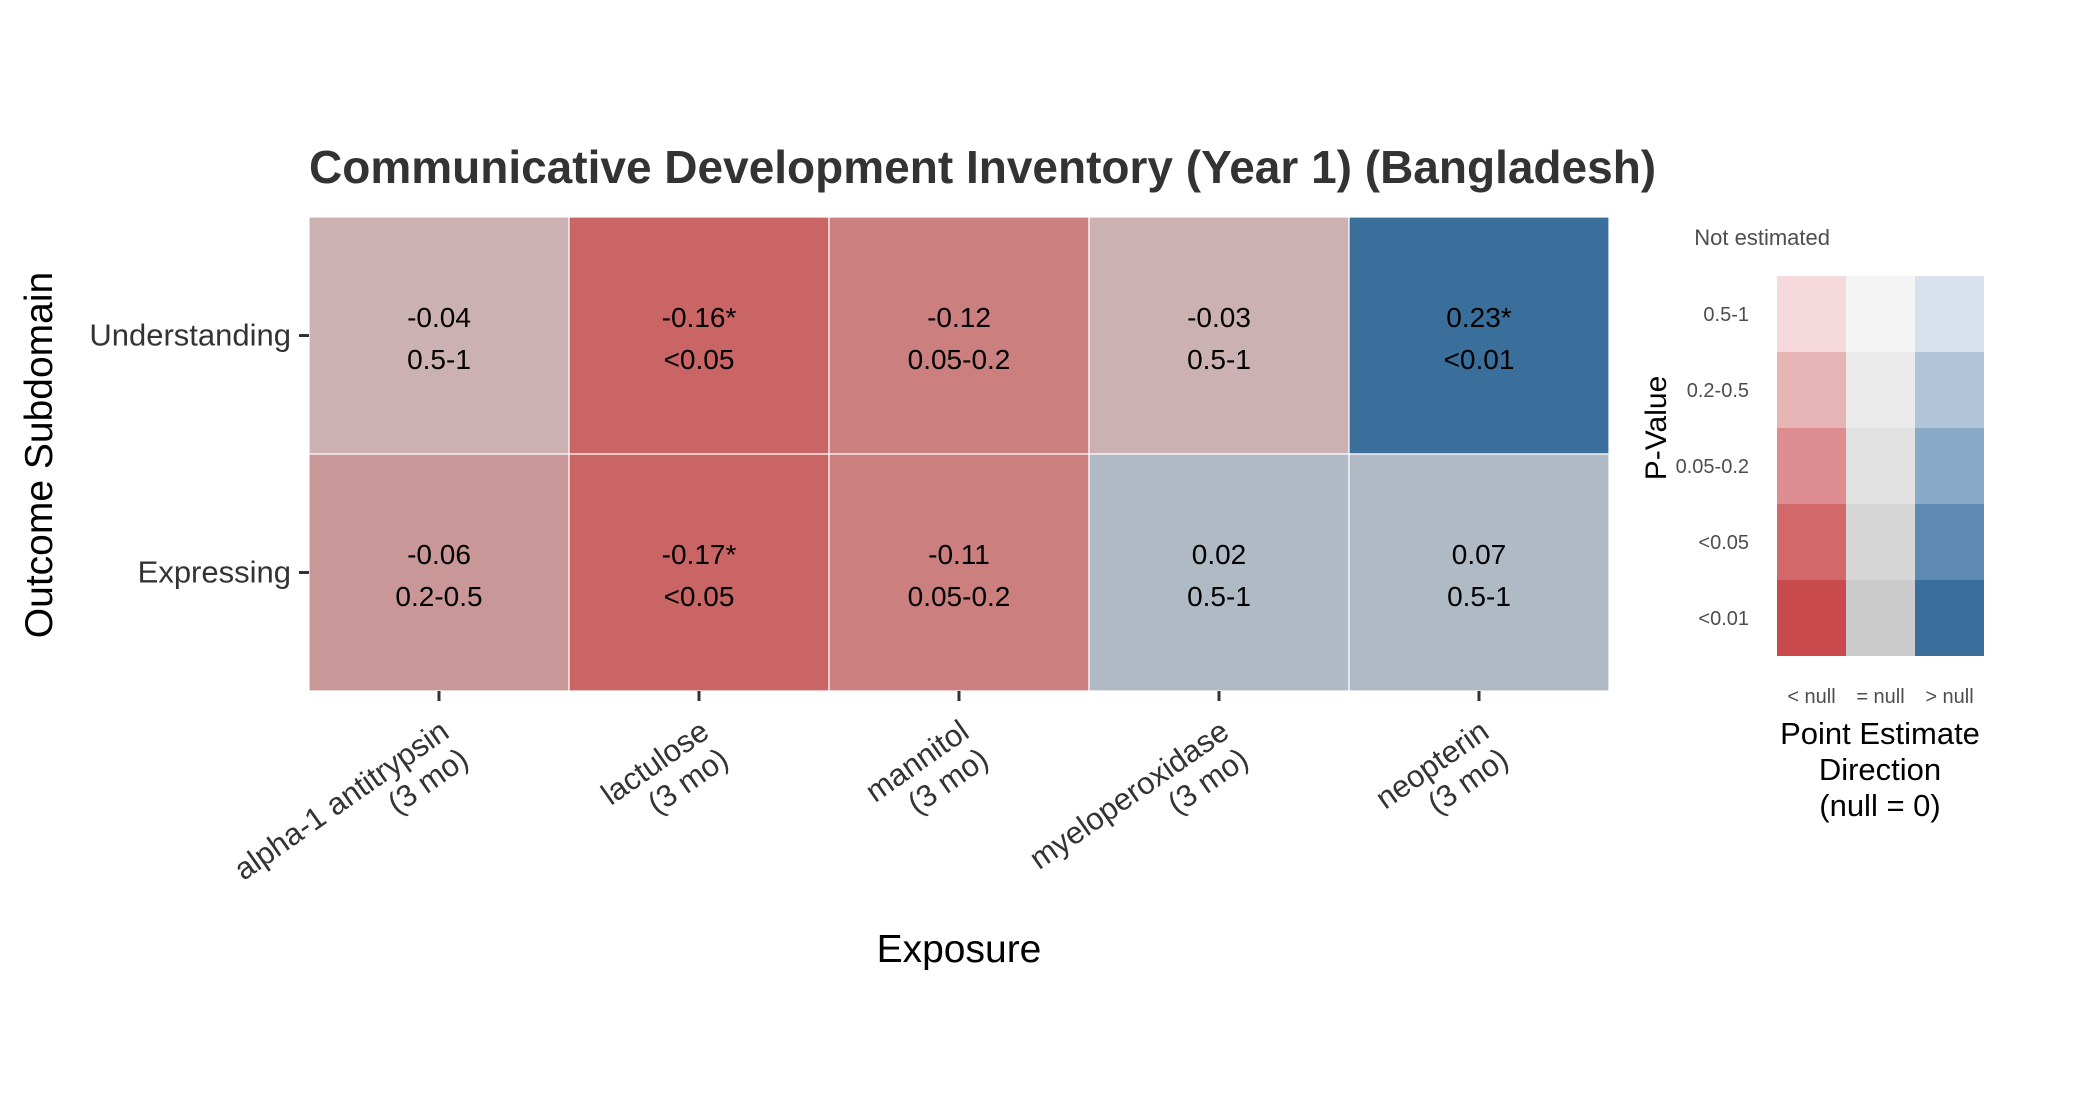 The image size is (2100, 1113). What do you see at coordinates (1879, 805) in the screenshot?
I see `legend-direction-title-line: (null = 0)` at bounding box center [1879, 805].